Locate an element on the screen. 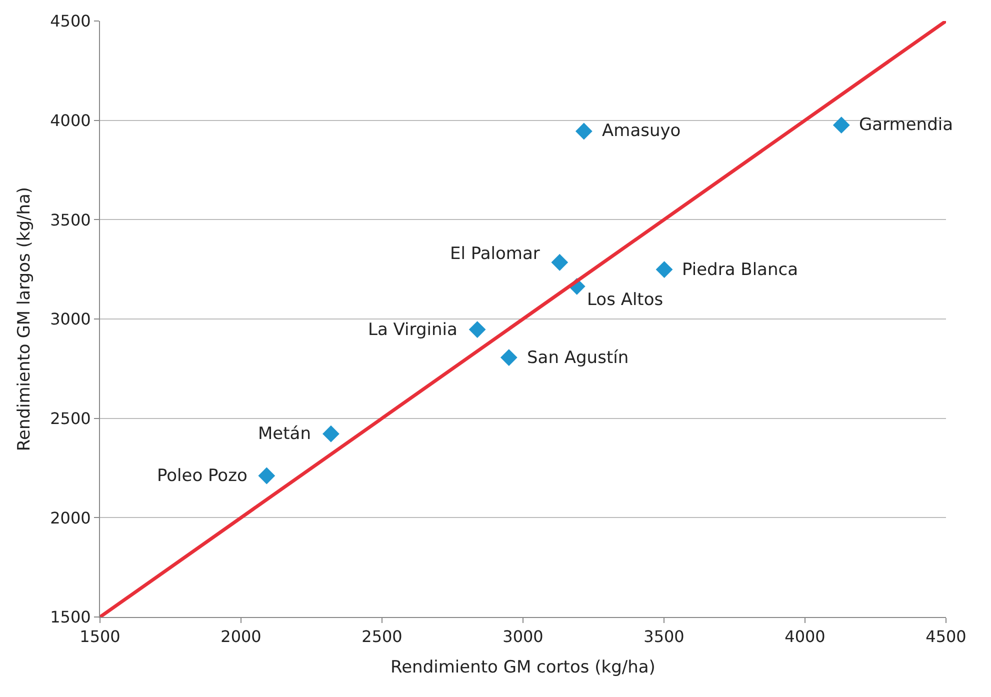 The image size is (991, 697). x-tick-label: 3500 is located at coordinates (664, 636).